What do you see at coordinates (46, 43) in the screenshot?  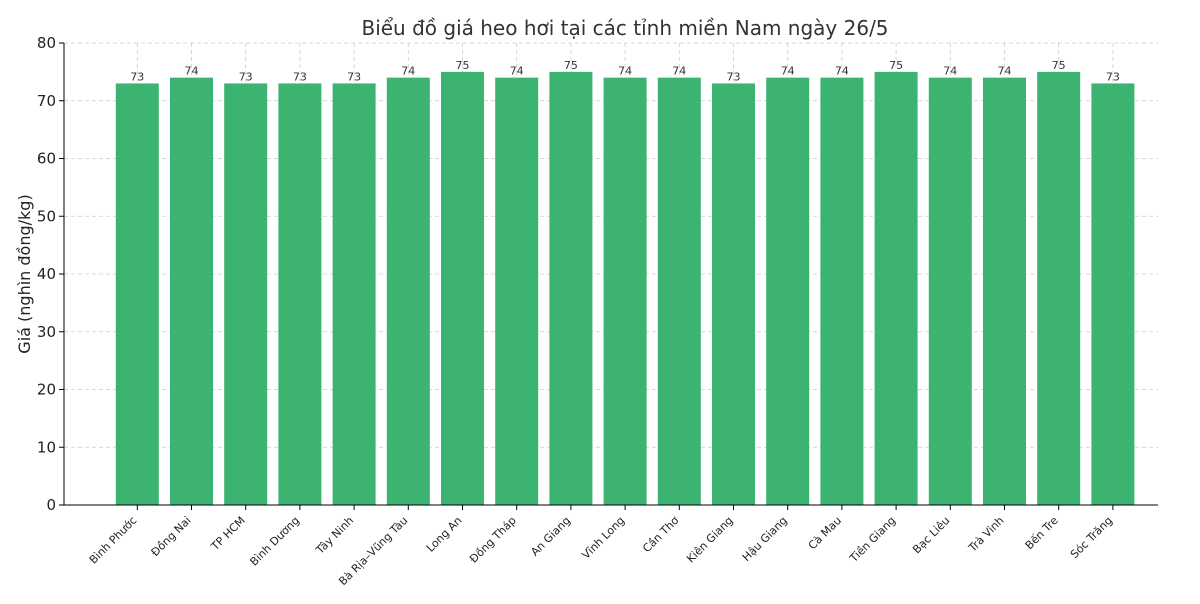 I see `y-tick-label: 80` at bounding box center [46, 43].